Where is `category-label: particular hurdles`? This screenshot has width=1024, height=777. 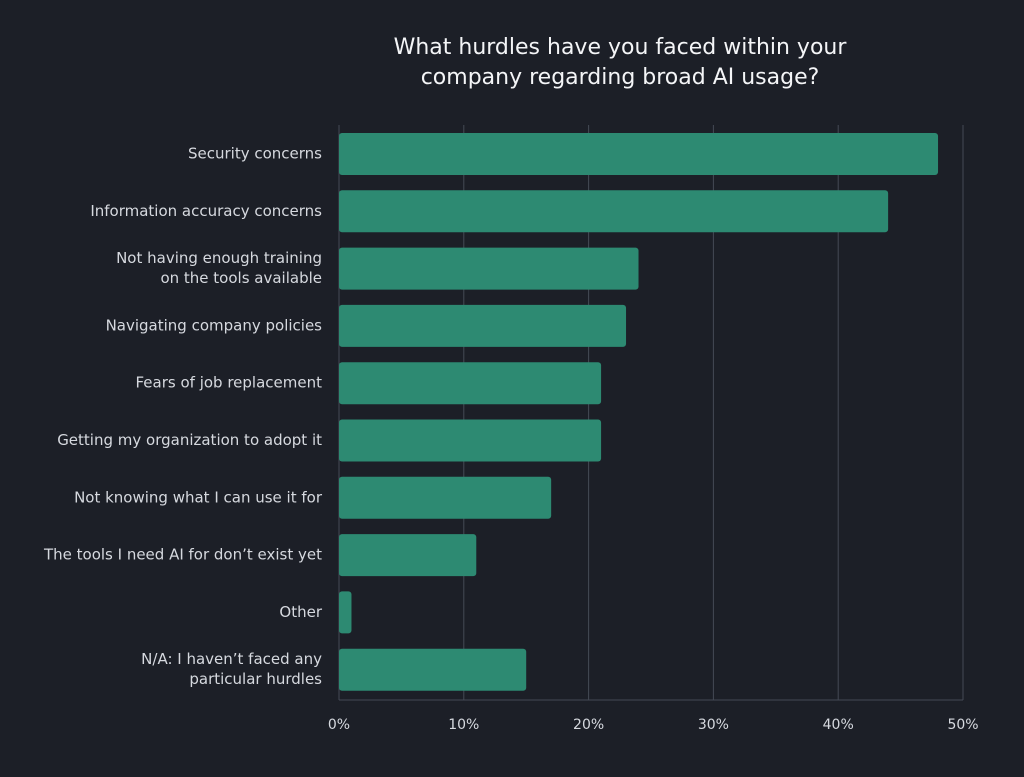 category-label: particular hurdles is located at coordinates (255, 679).